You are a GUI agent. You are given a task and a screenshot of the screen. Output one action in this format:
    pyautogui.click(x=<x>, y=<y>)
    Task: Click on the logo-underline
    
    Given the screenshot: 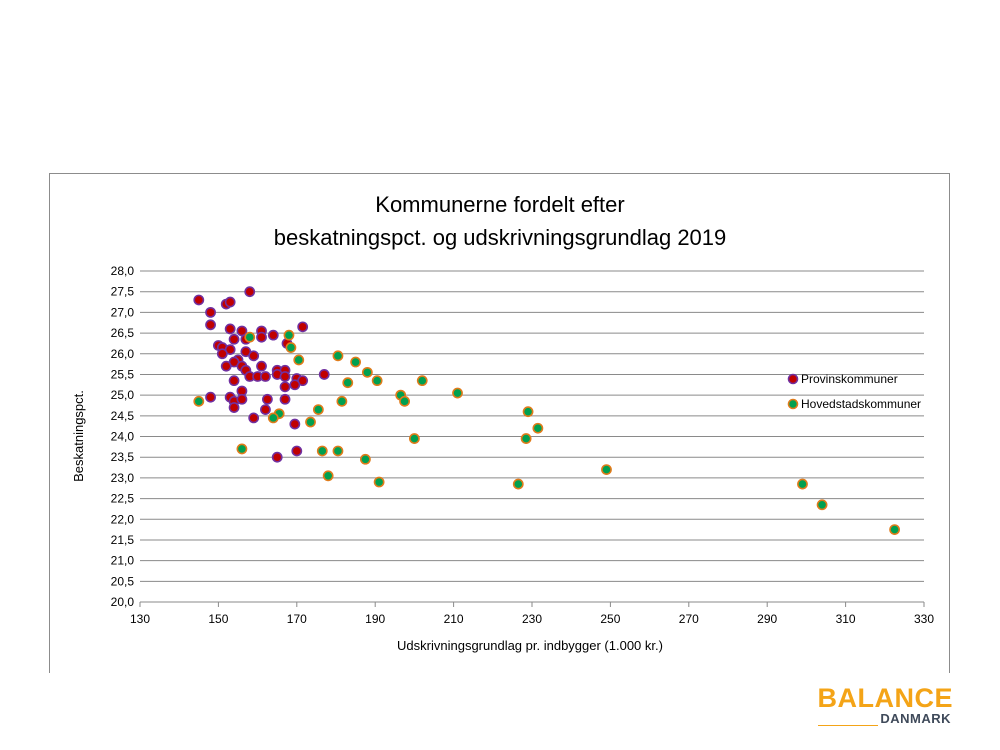 What is the action you would take?
    pyautogui.click(x=848, y=725)
    